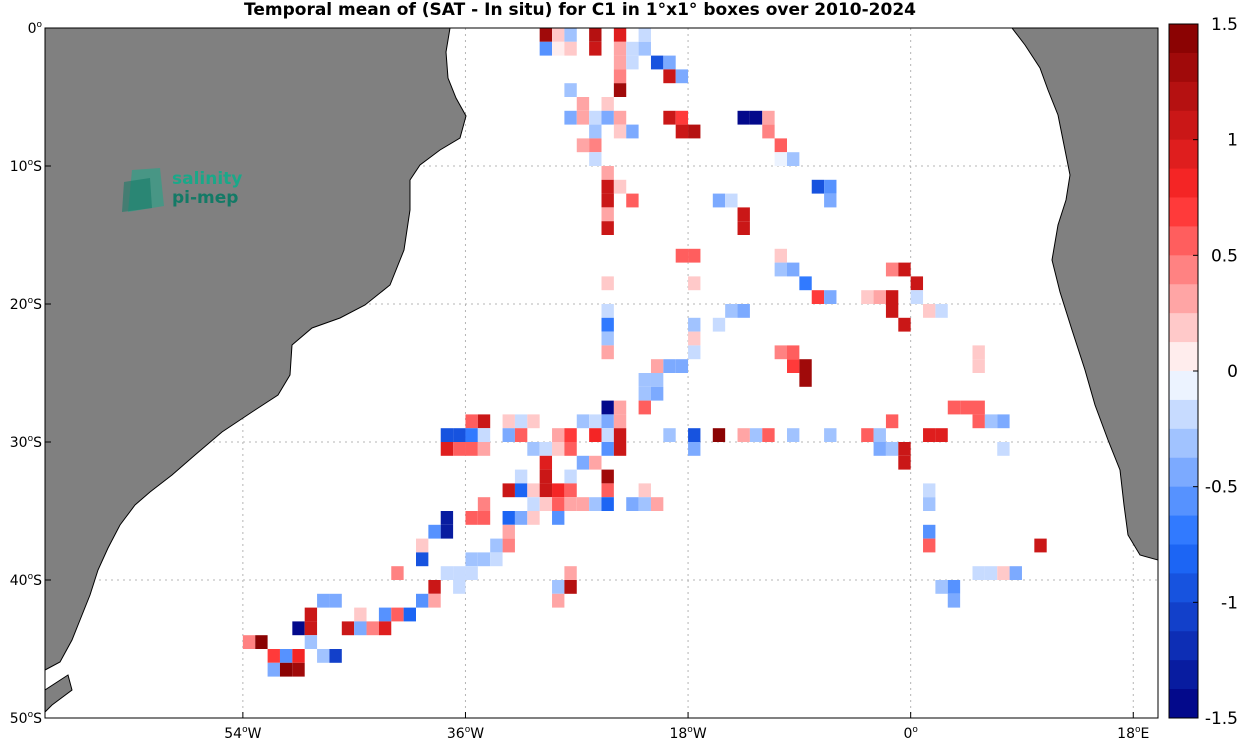 Image resolution: width=1239 pixels, height=740 pixels. What do you see at coordinates (26, 442) in the screenshot?
I see `lat-tick-label: 30oS` at bounding box center [26, 442].